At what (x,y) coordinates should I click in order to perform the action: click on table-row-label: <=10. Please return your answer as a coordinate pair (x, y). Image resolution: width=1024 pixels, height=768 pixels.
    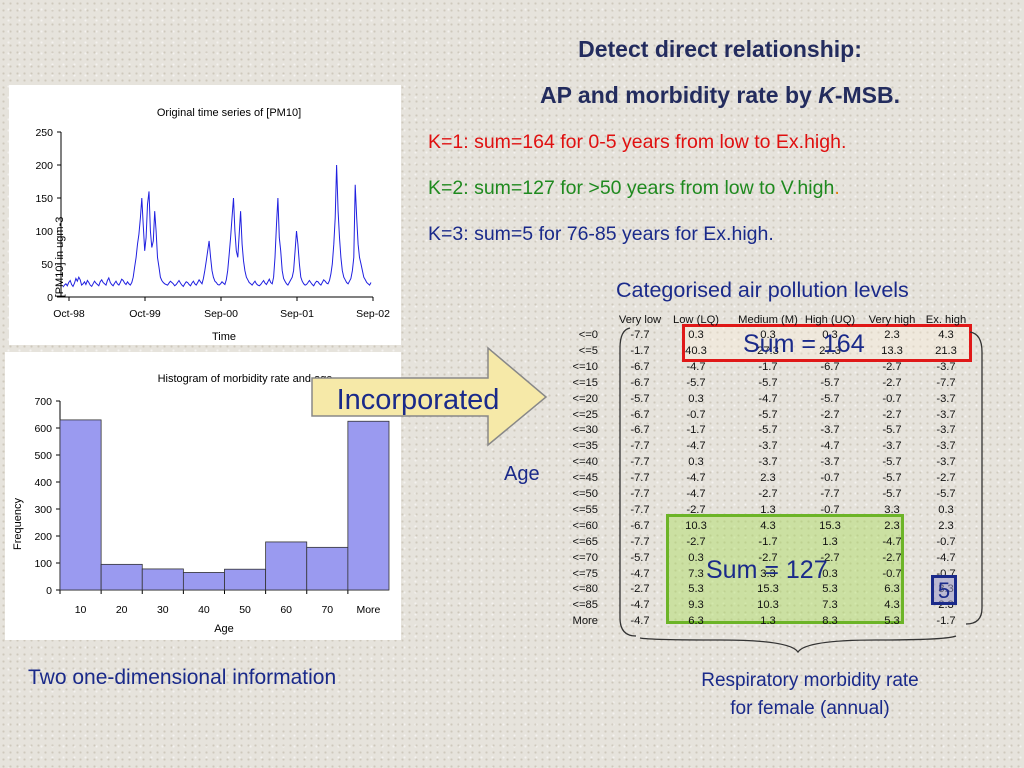
    Looking at the image, I should click on (585, 366).